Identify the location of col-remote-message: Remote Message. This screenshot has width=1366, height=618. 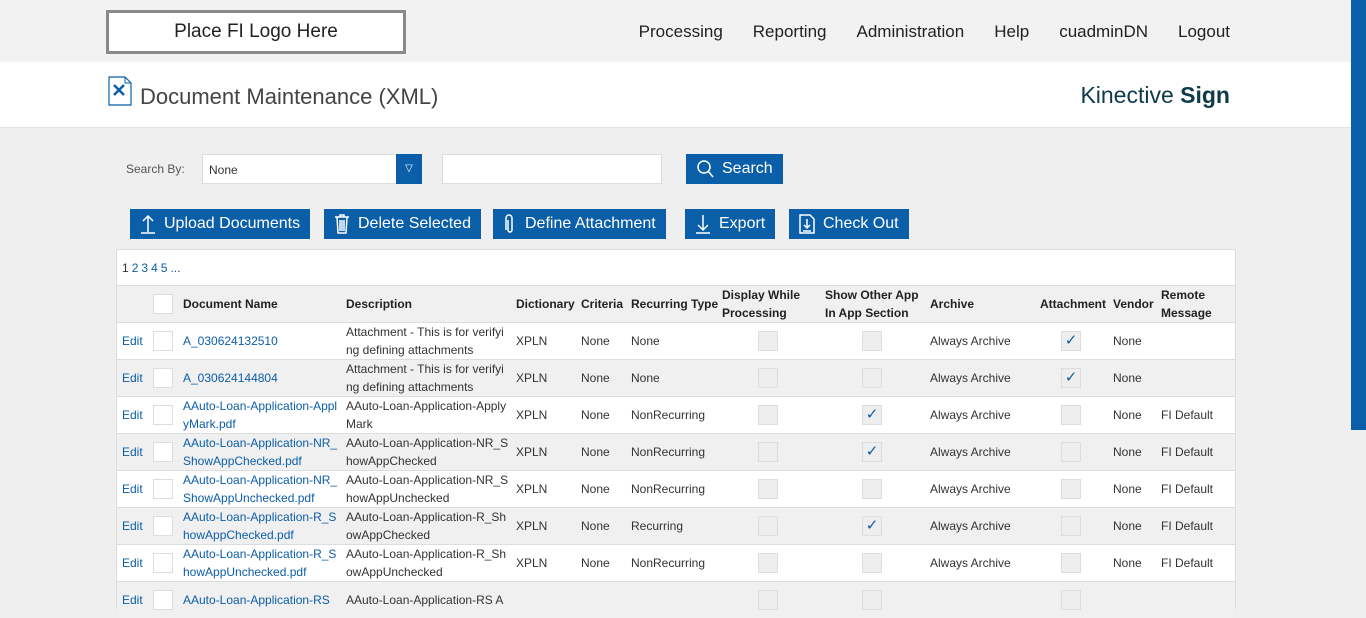
(1186, 304).